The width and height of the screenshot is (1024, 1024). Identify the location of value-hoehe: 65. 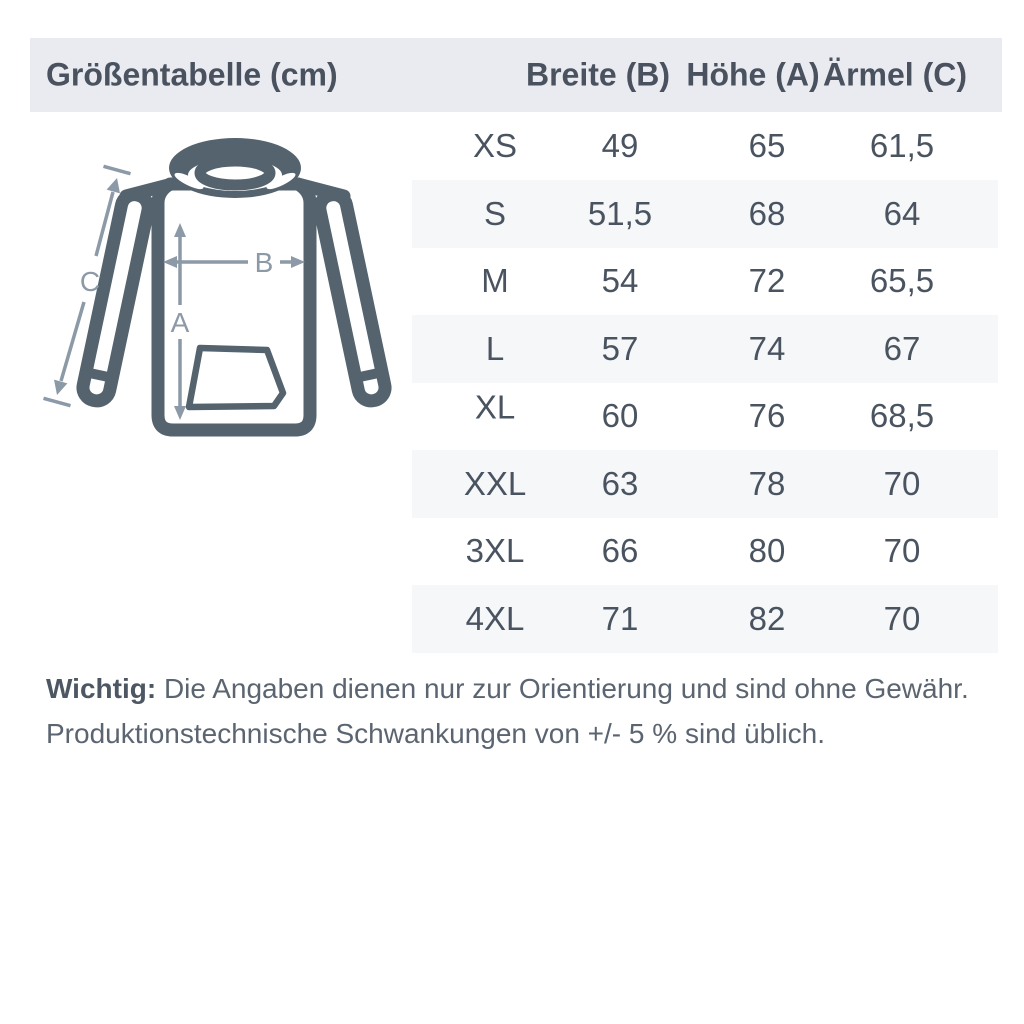
(767, 145).